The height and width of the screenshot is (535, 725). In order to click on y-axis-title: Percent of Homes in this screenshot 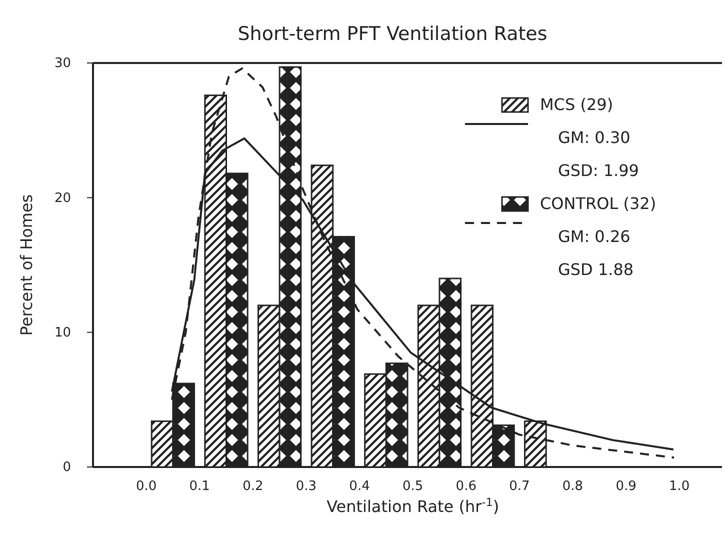, I will do `click(26, 265)`.